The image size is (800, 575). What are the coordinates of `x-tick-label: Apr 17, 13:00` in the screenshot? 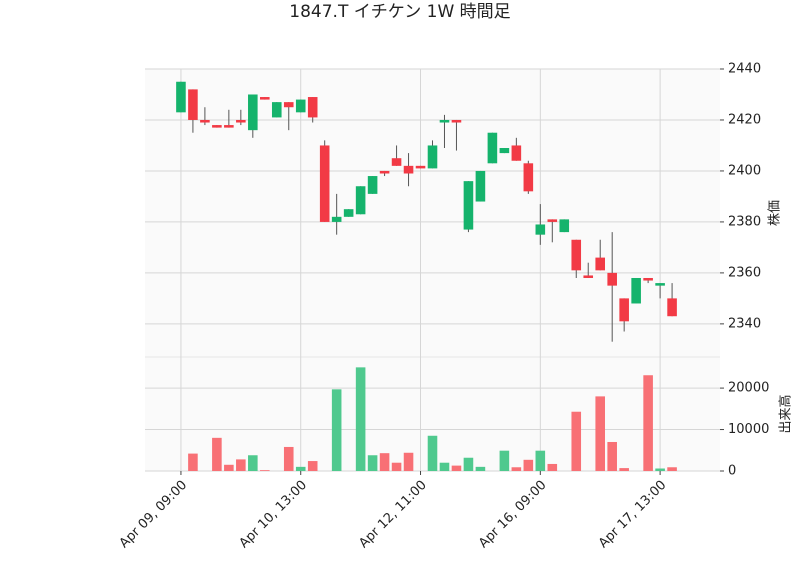 It's located at (632, 514).